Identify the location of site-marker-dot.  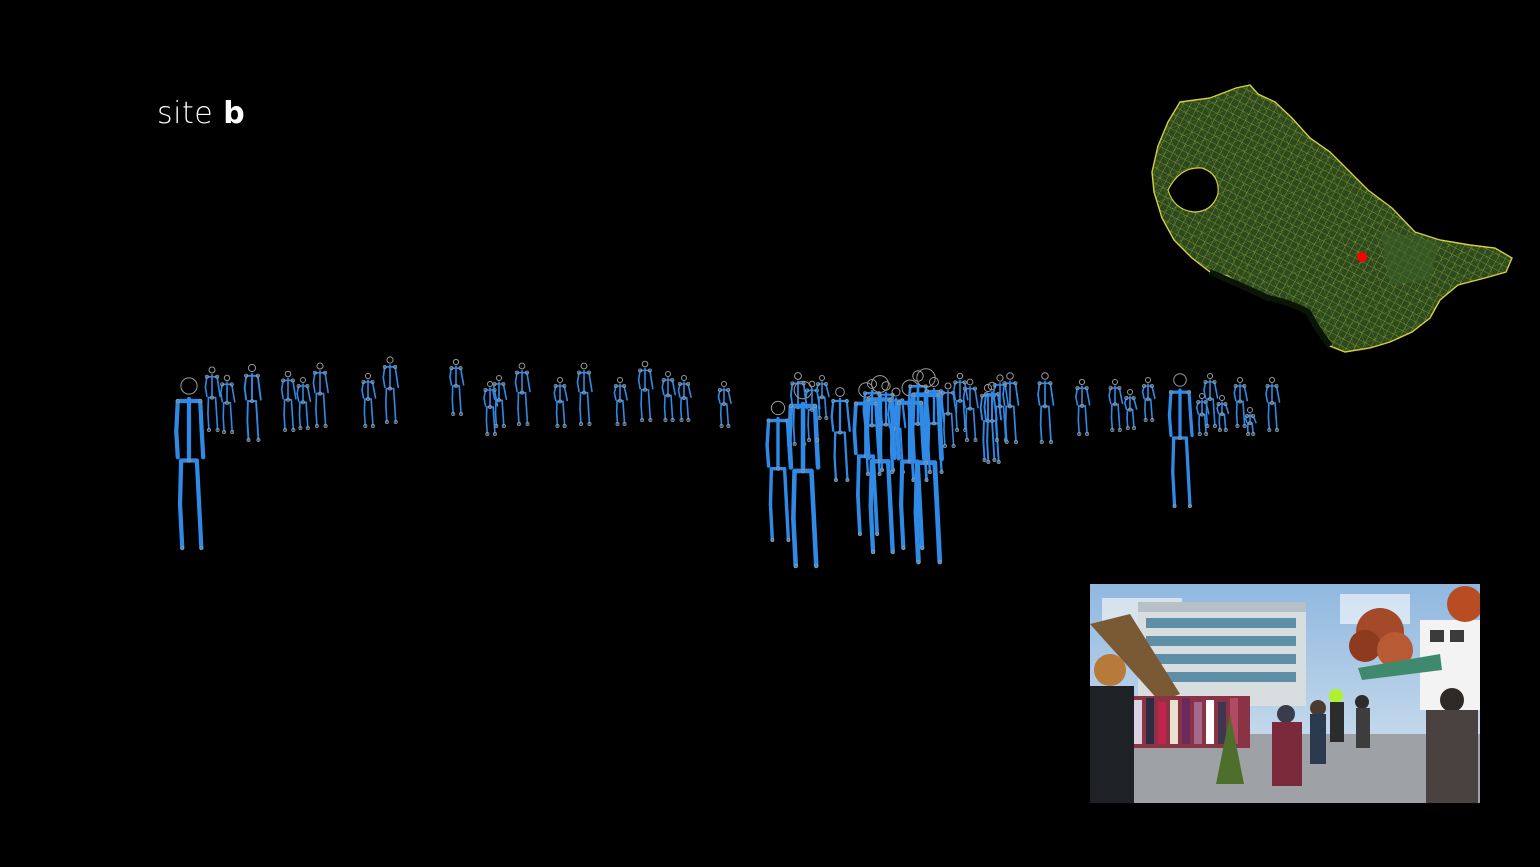
(1362, 257).